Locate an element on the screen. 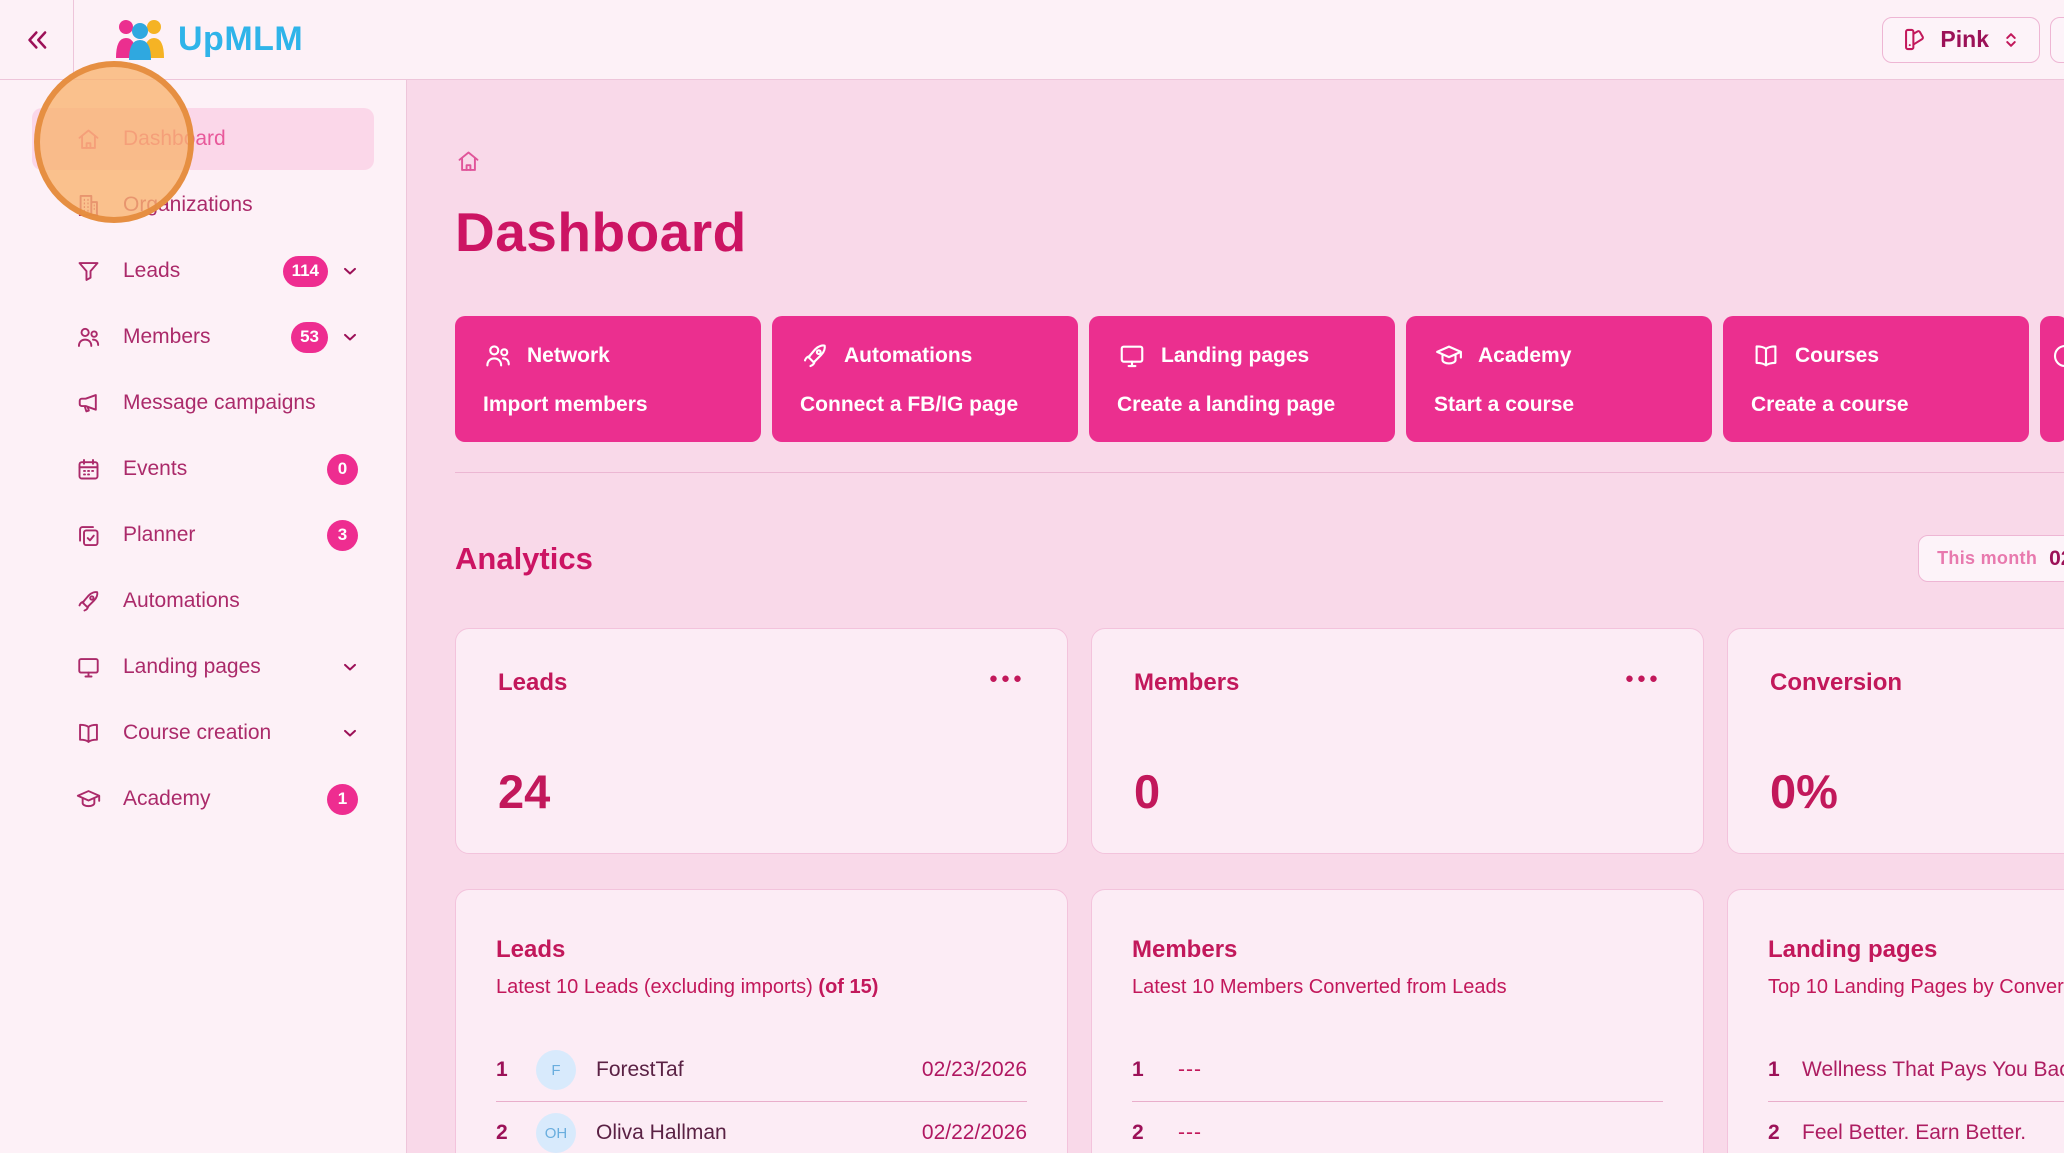  academy-count-badge: 1 is located at coordinates (342, 799).